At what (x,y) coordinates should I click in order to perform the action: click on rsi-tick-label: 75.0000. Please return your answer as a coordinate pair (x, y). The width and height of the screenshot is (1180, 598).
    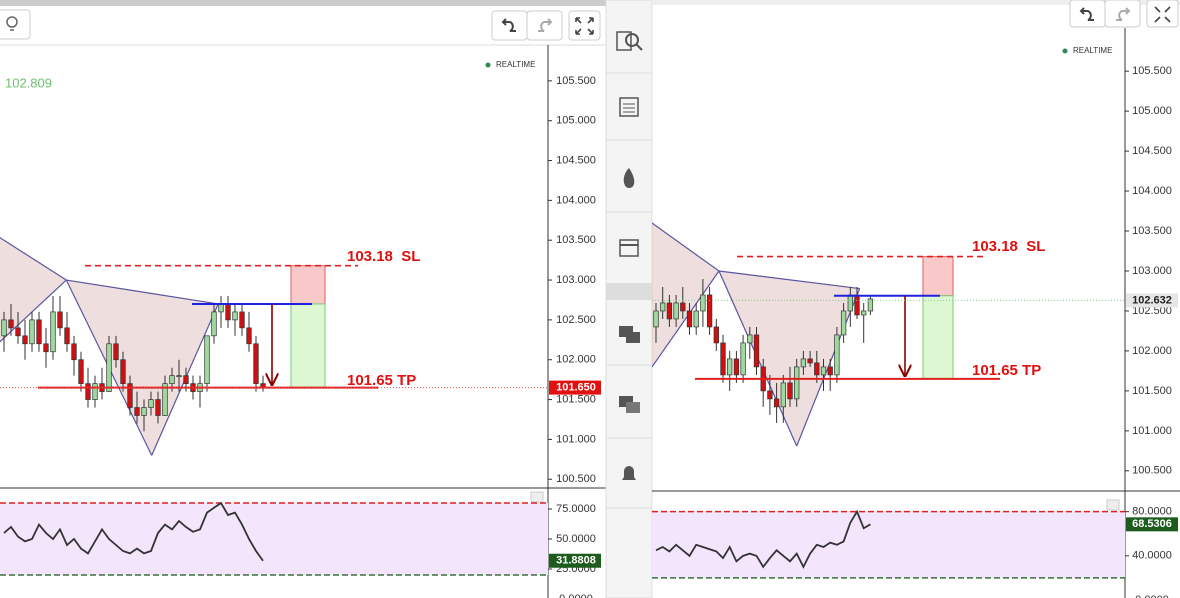
    Looking at the image, I should click on (576, 509).